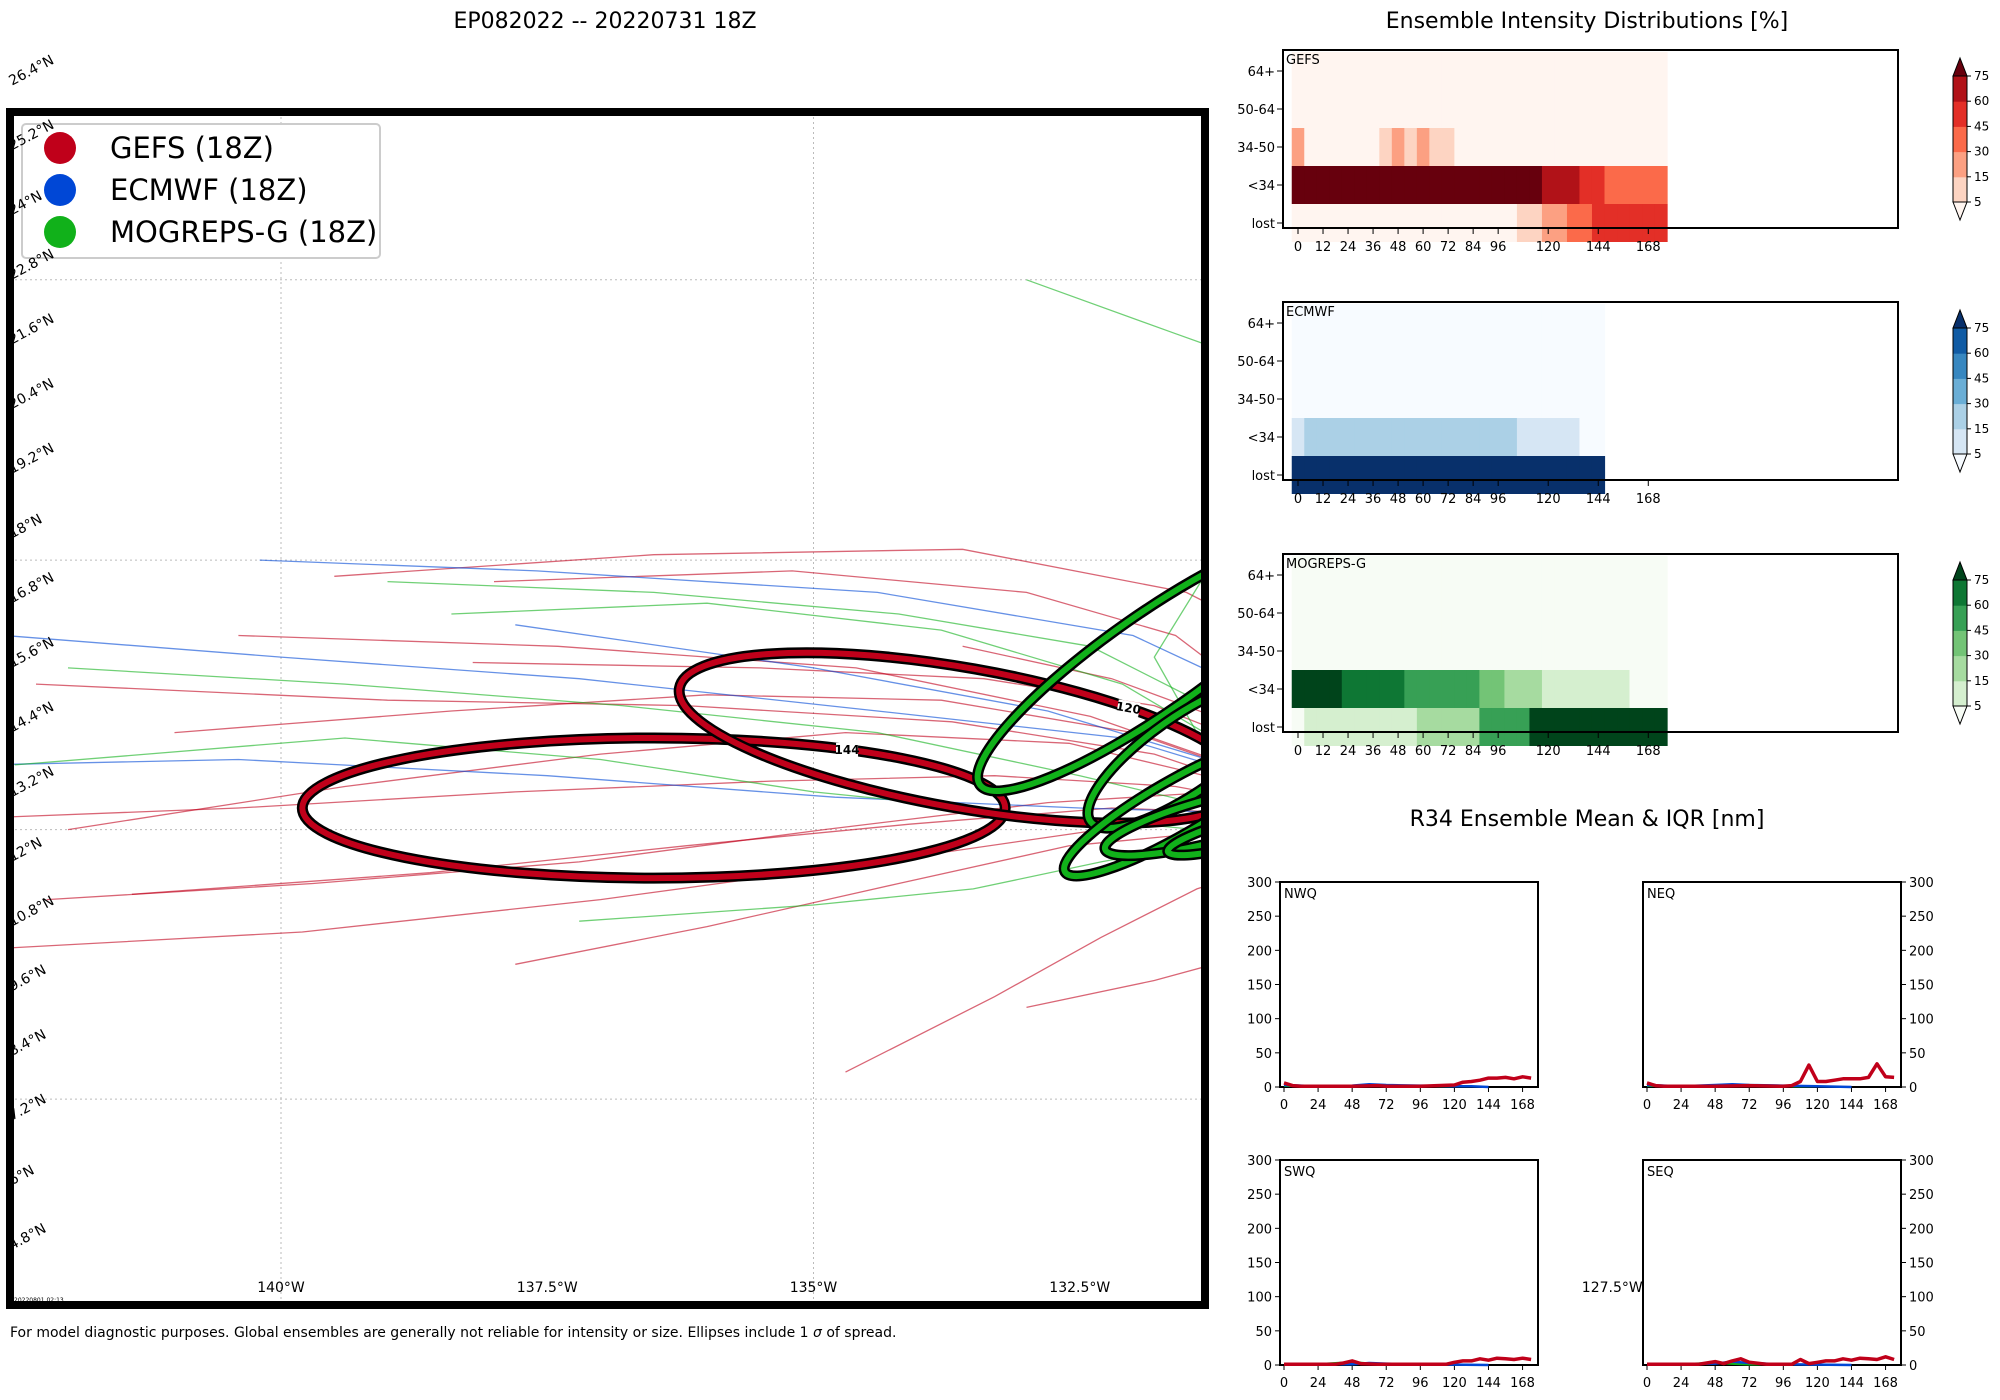 This screenshot has width=2000, height=1400. What do you see at coordinates (1227, 562) in the screenshot?
I see `mogreps-ellipse-label-72: 72` at bounding box center [1227, 562].